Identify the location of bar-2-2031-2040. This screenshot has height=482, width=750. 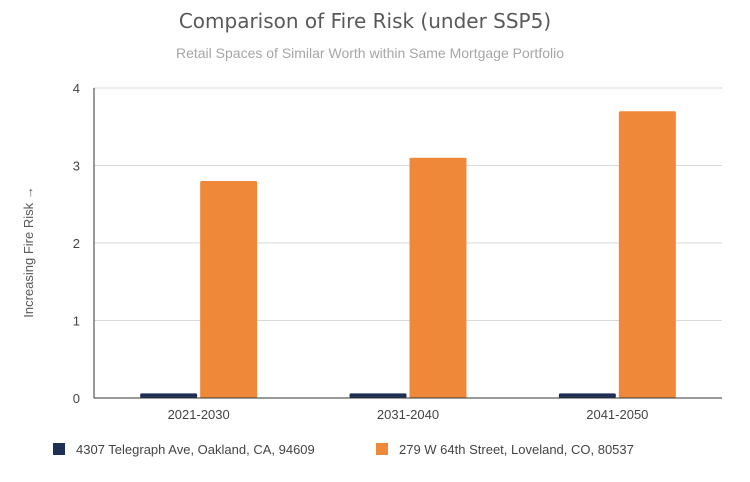
(438, 277).